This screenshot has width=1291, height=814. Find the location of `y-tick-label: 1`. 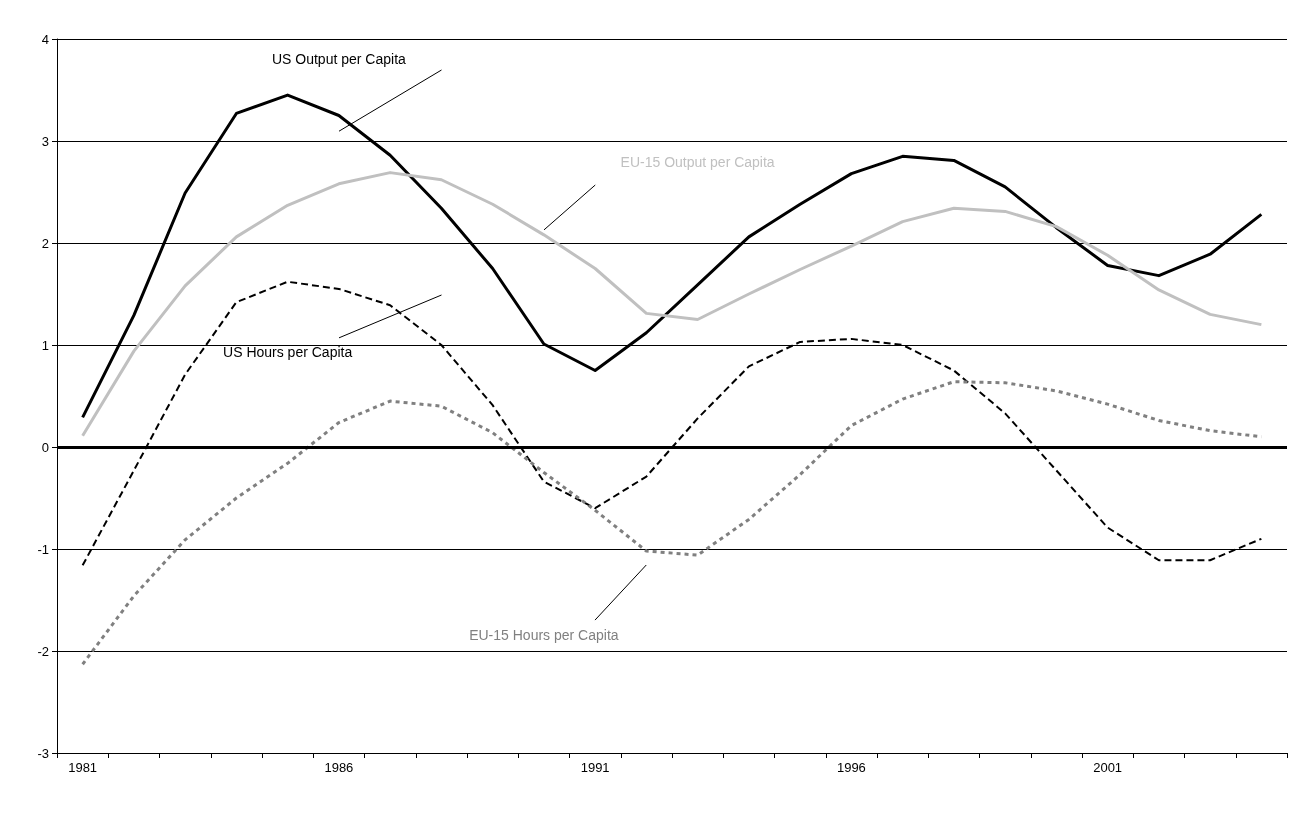

y-tick-label: 1 is located at coordinates (45, 345).